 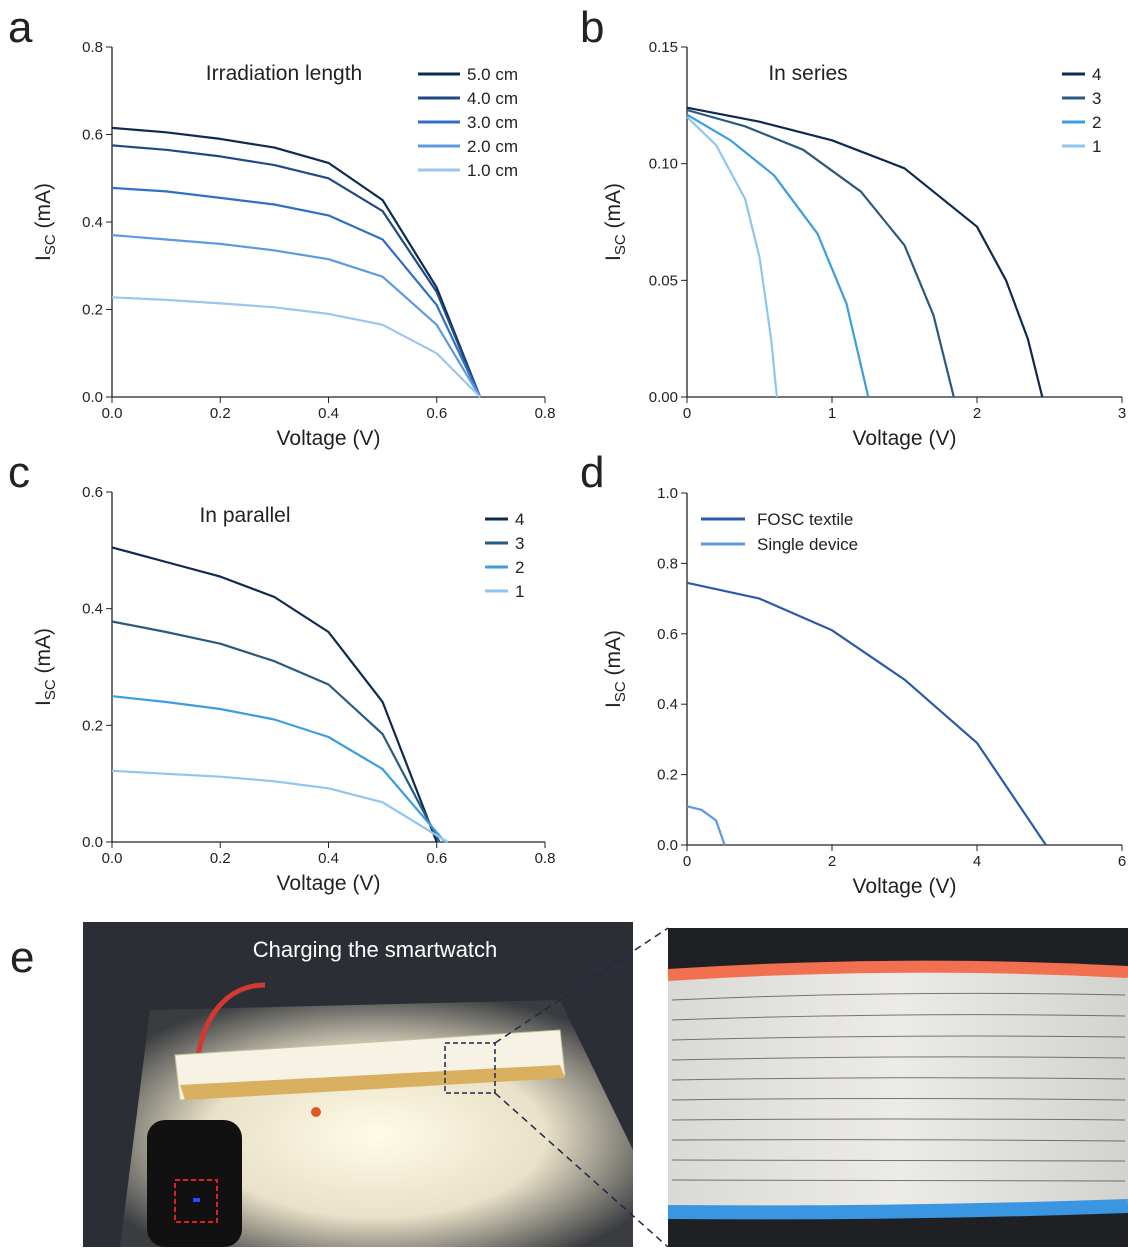 What do you see at coordinates (1122, 861) in the screenshot?
I see `x-tick-label: 6` at bounding box center [1122, 861].